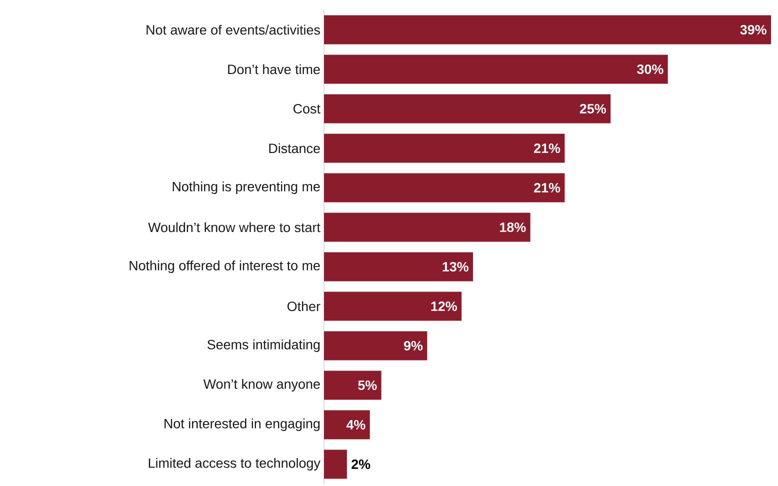 The height and width of the screenshot is (486, 778). I want to click on y-tick-label: Not aware of events/activities, so click(233, 29).